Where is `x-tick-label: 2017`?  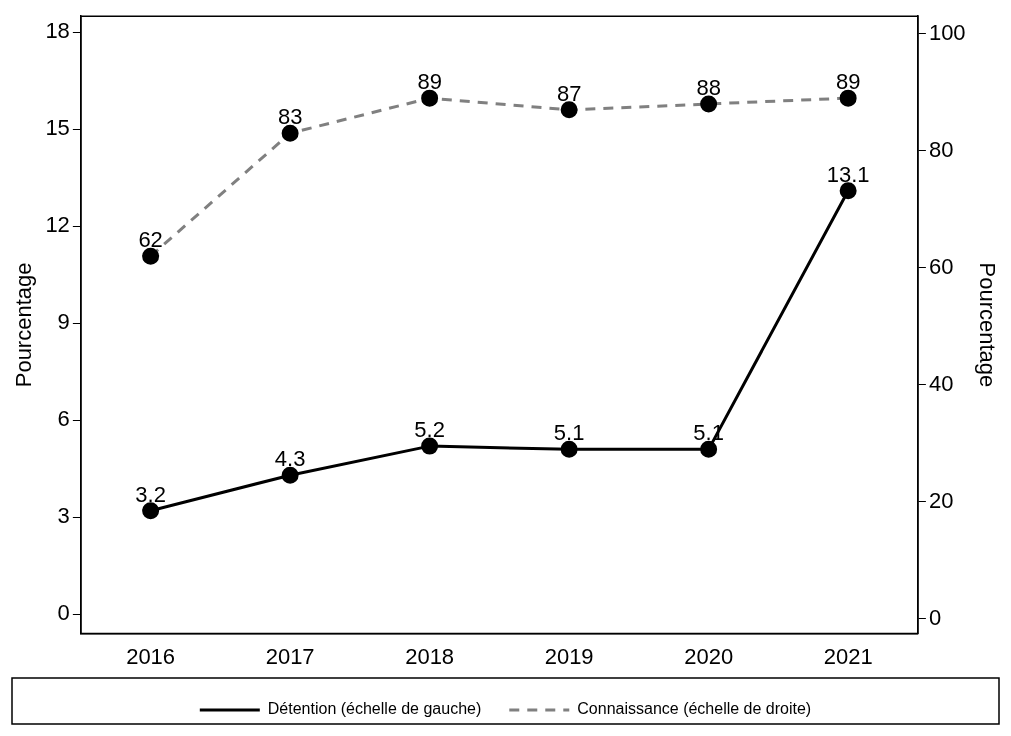
x-tick-label: 2017 is located at coordinates (290, 656).